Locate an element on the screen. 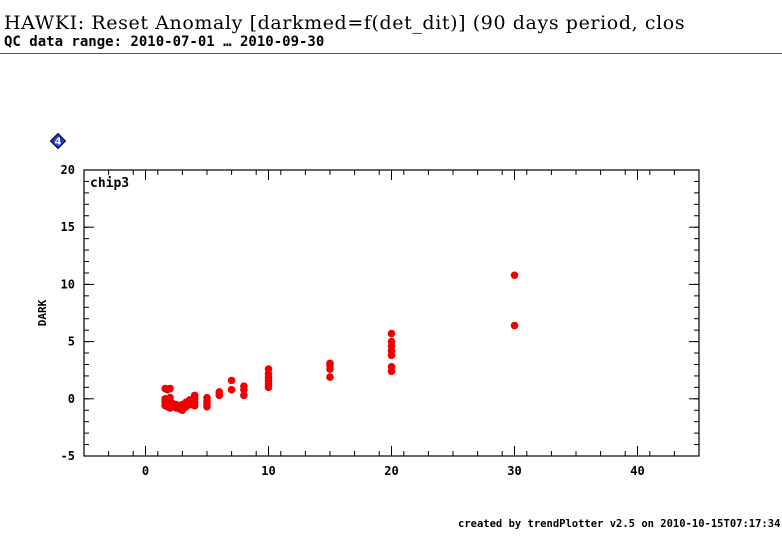  badge-number: 4 is located at coordinates (58, 142).